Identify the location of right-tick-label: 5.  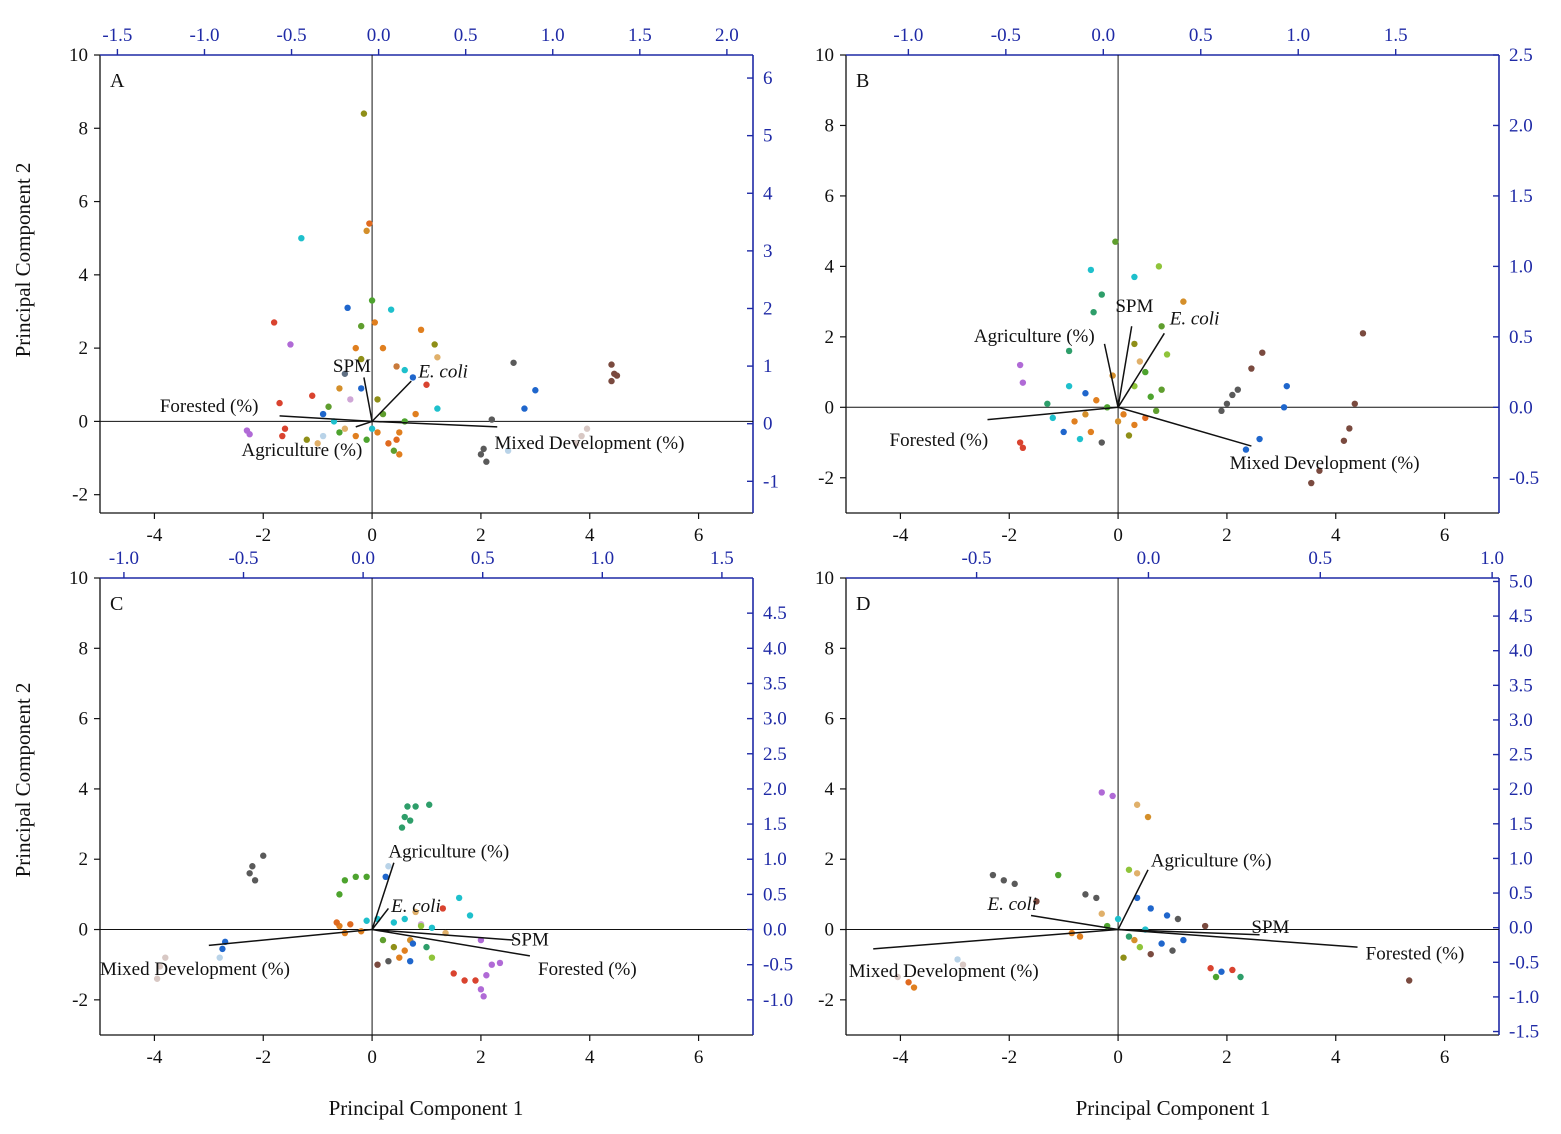
(768, 136).